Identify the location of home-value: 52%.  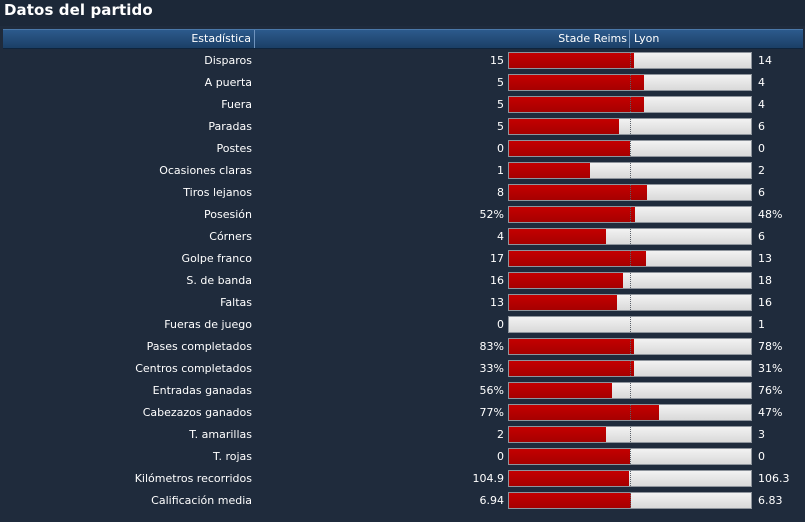
(491, 214).